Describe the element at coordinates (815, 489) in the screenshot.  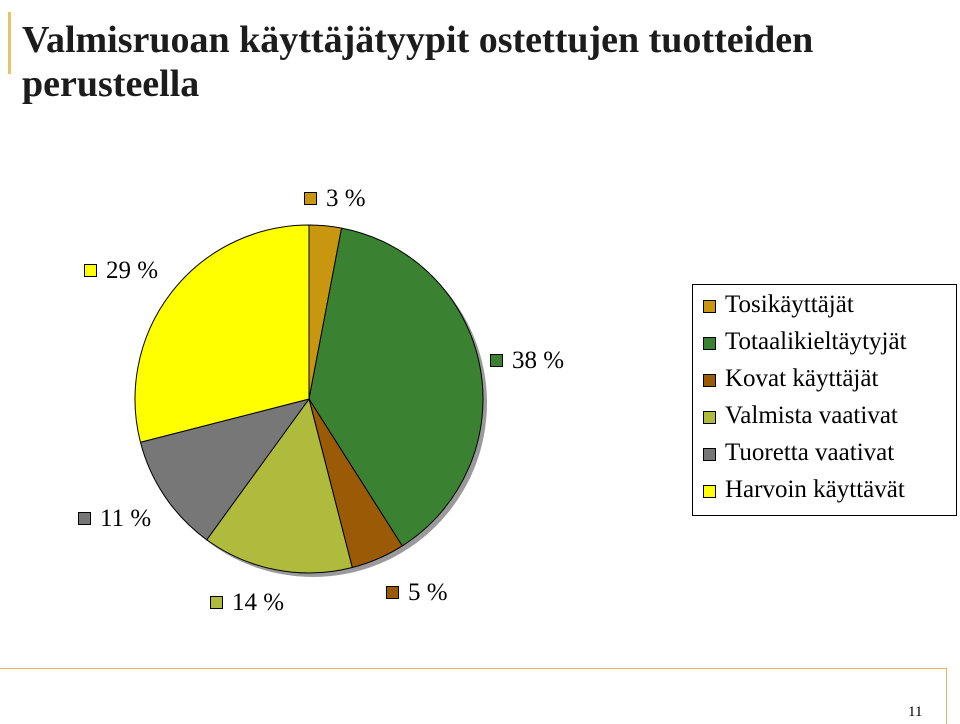
I see `legend-label: Harvoin käyttävät` at that location.